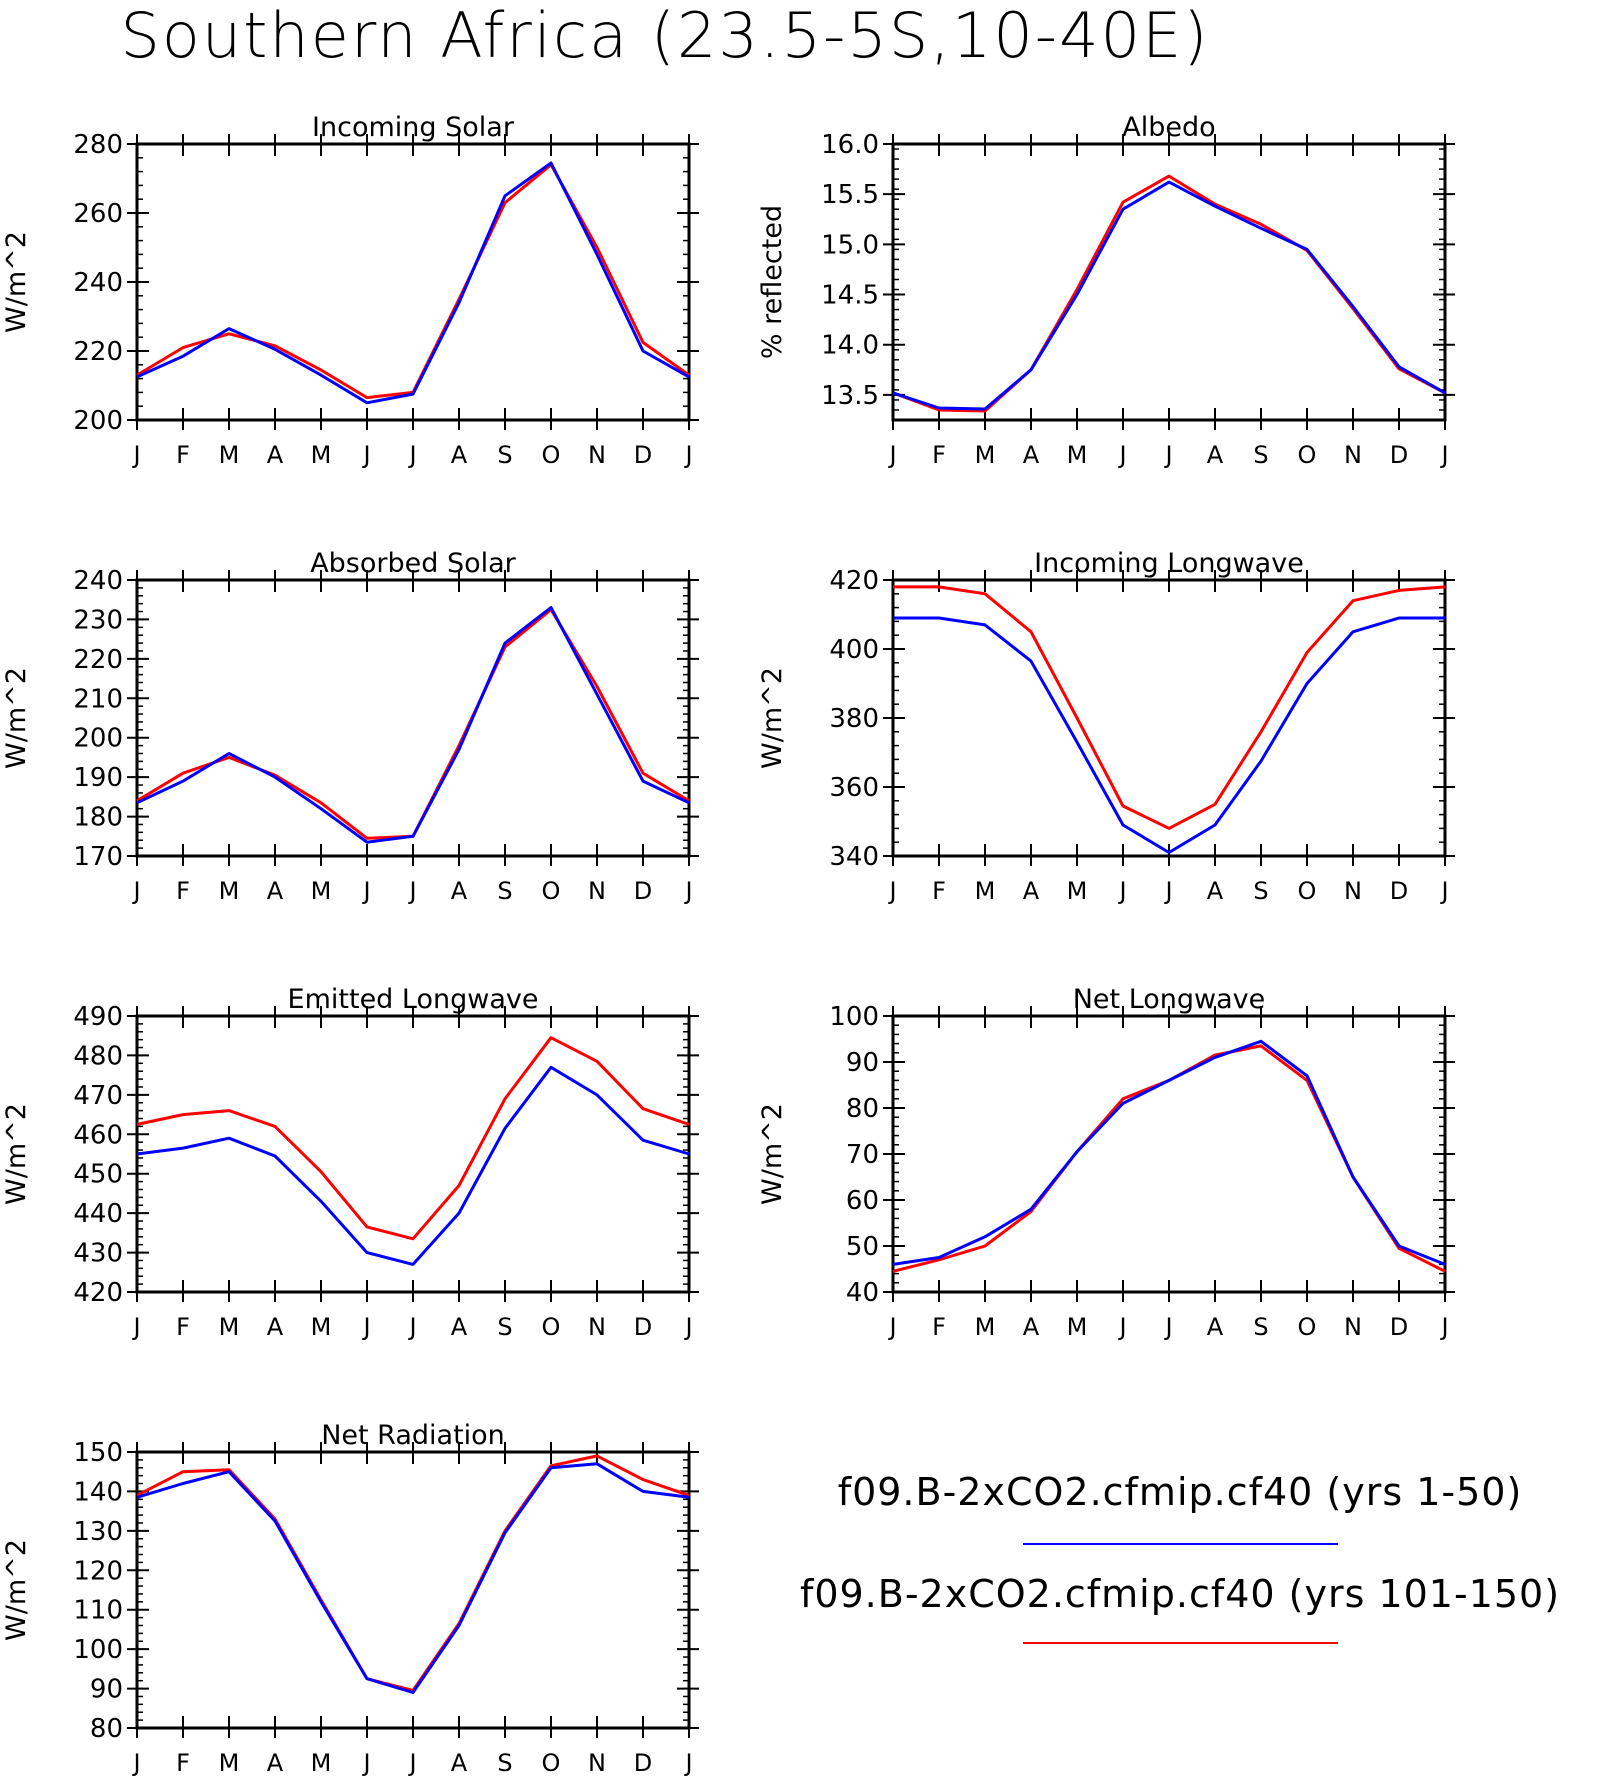 This screenshot has height=1783, width=1598. I want to click on y-tick-label: 80, so click(106, 1729).